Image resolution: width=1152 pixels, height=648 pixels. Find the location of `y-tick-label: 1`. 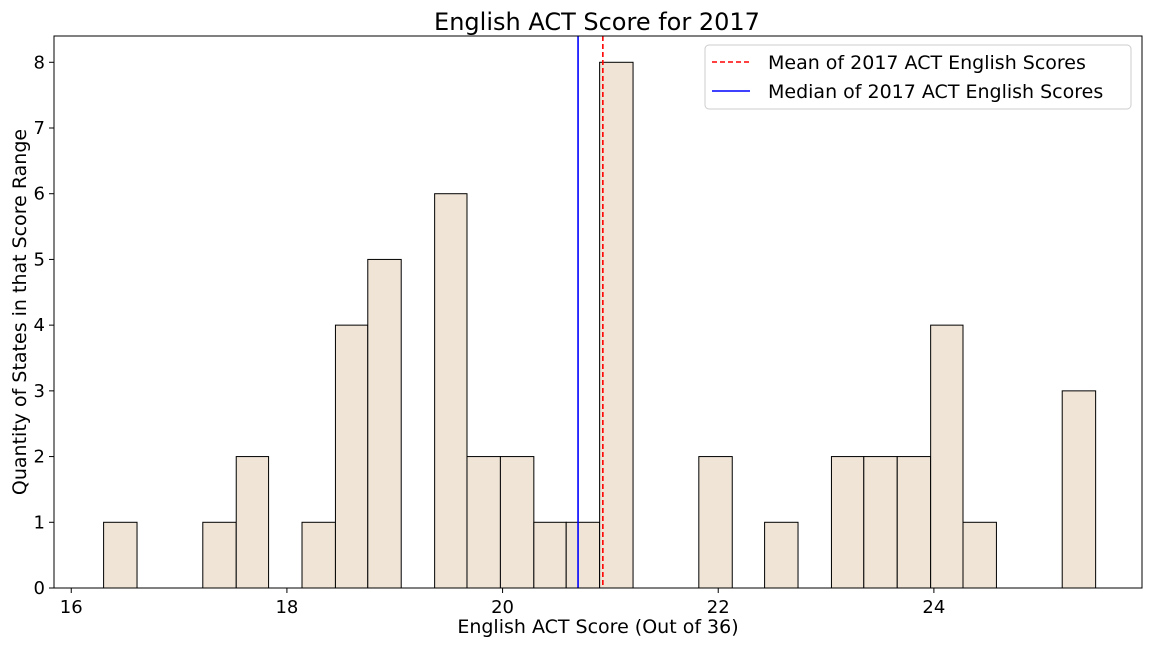

y-tick-label: 1 is located at coordinates (39, 522).